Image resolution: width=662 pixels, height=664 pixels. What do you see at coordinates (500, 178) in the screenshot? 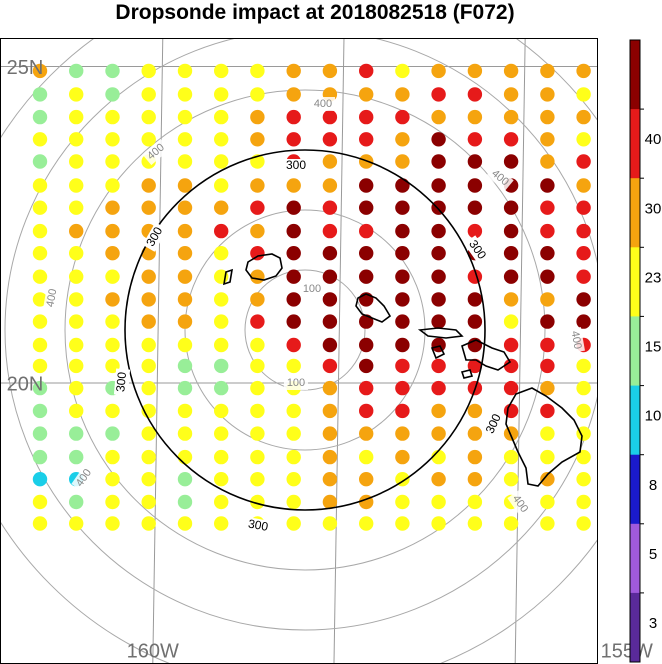
I see `ring-label-bg` at bounding box center [500, 178].